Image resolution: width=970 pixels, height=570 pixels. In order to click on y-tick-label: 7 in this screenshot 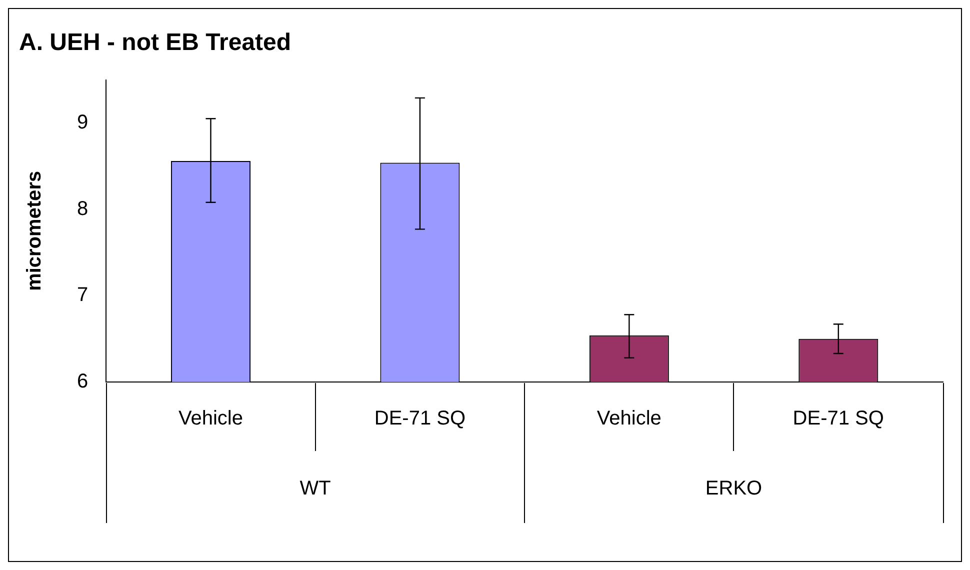, I will do `click(82, 295)`.